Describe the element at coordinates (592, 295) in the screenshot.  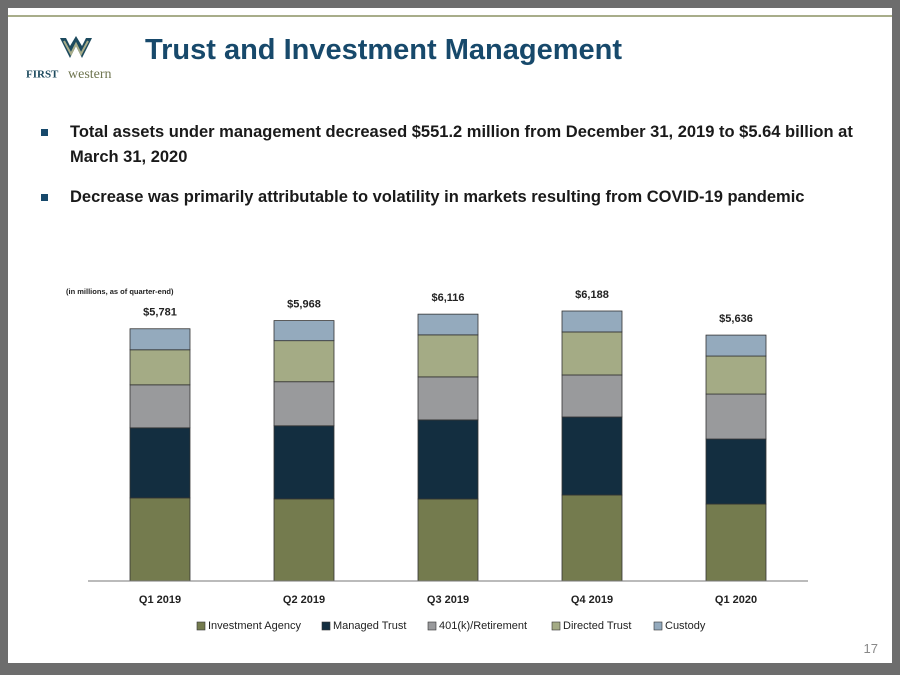
I see `total-label: $6,188` at that location.